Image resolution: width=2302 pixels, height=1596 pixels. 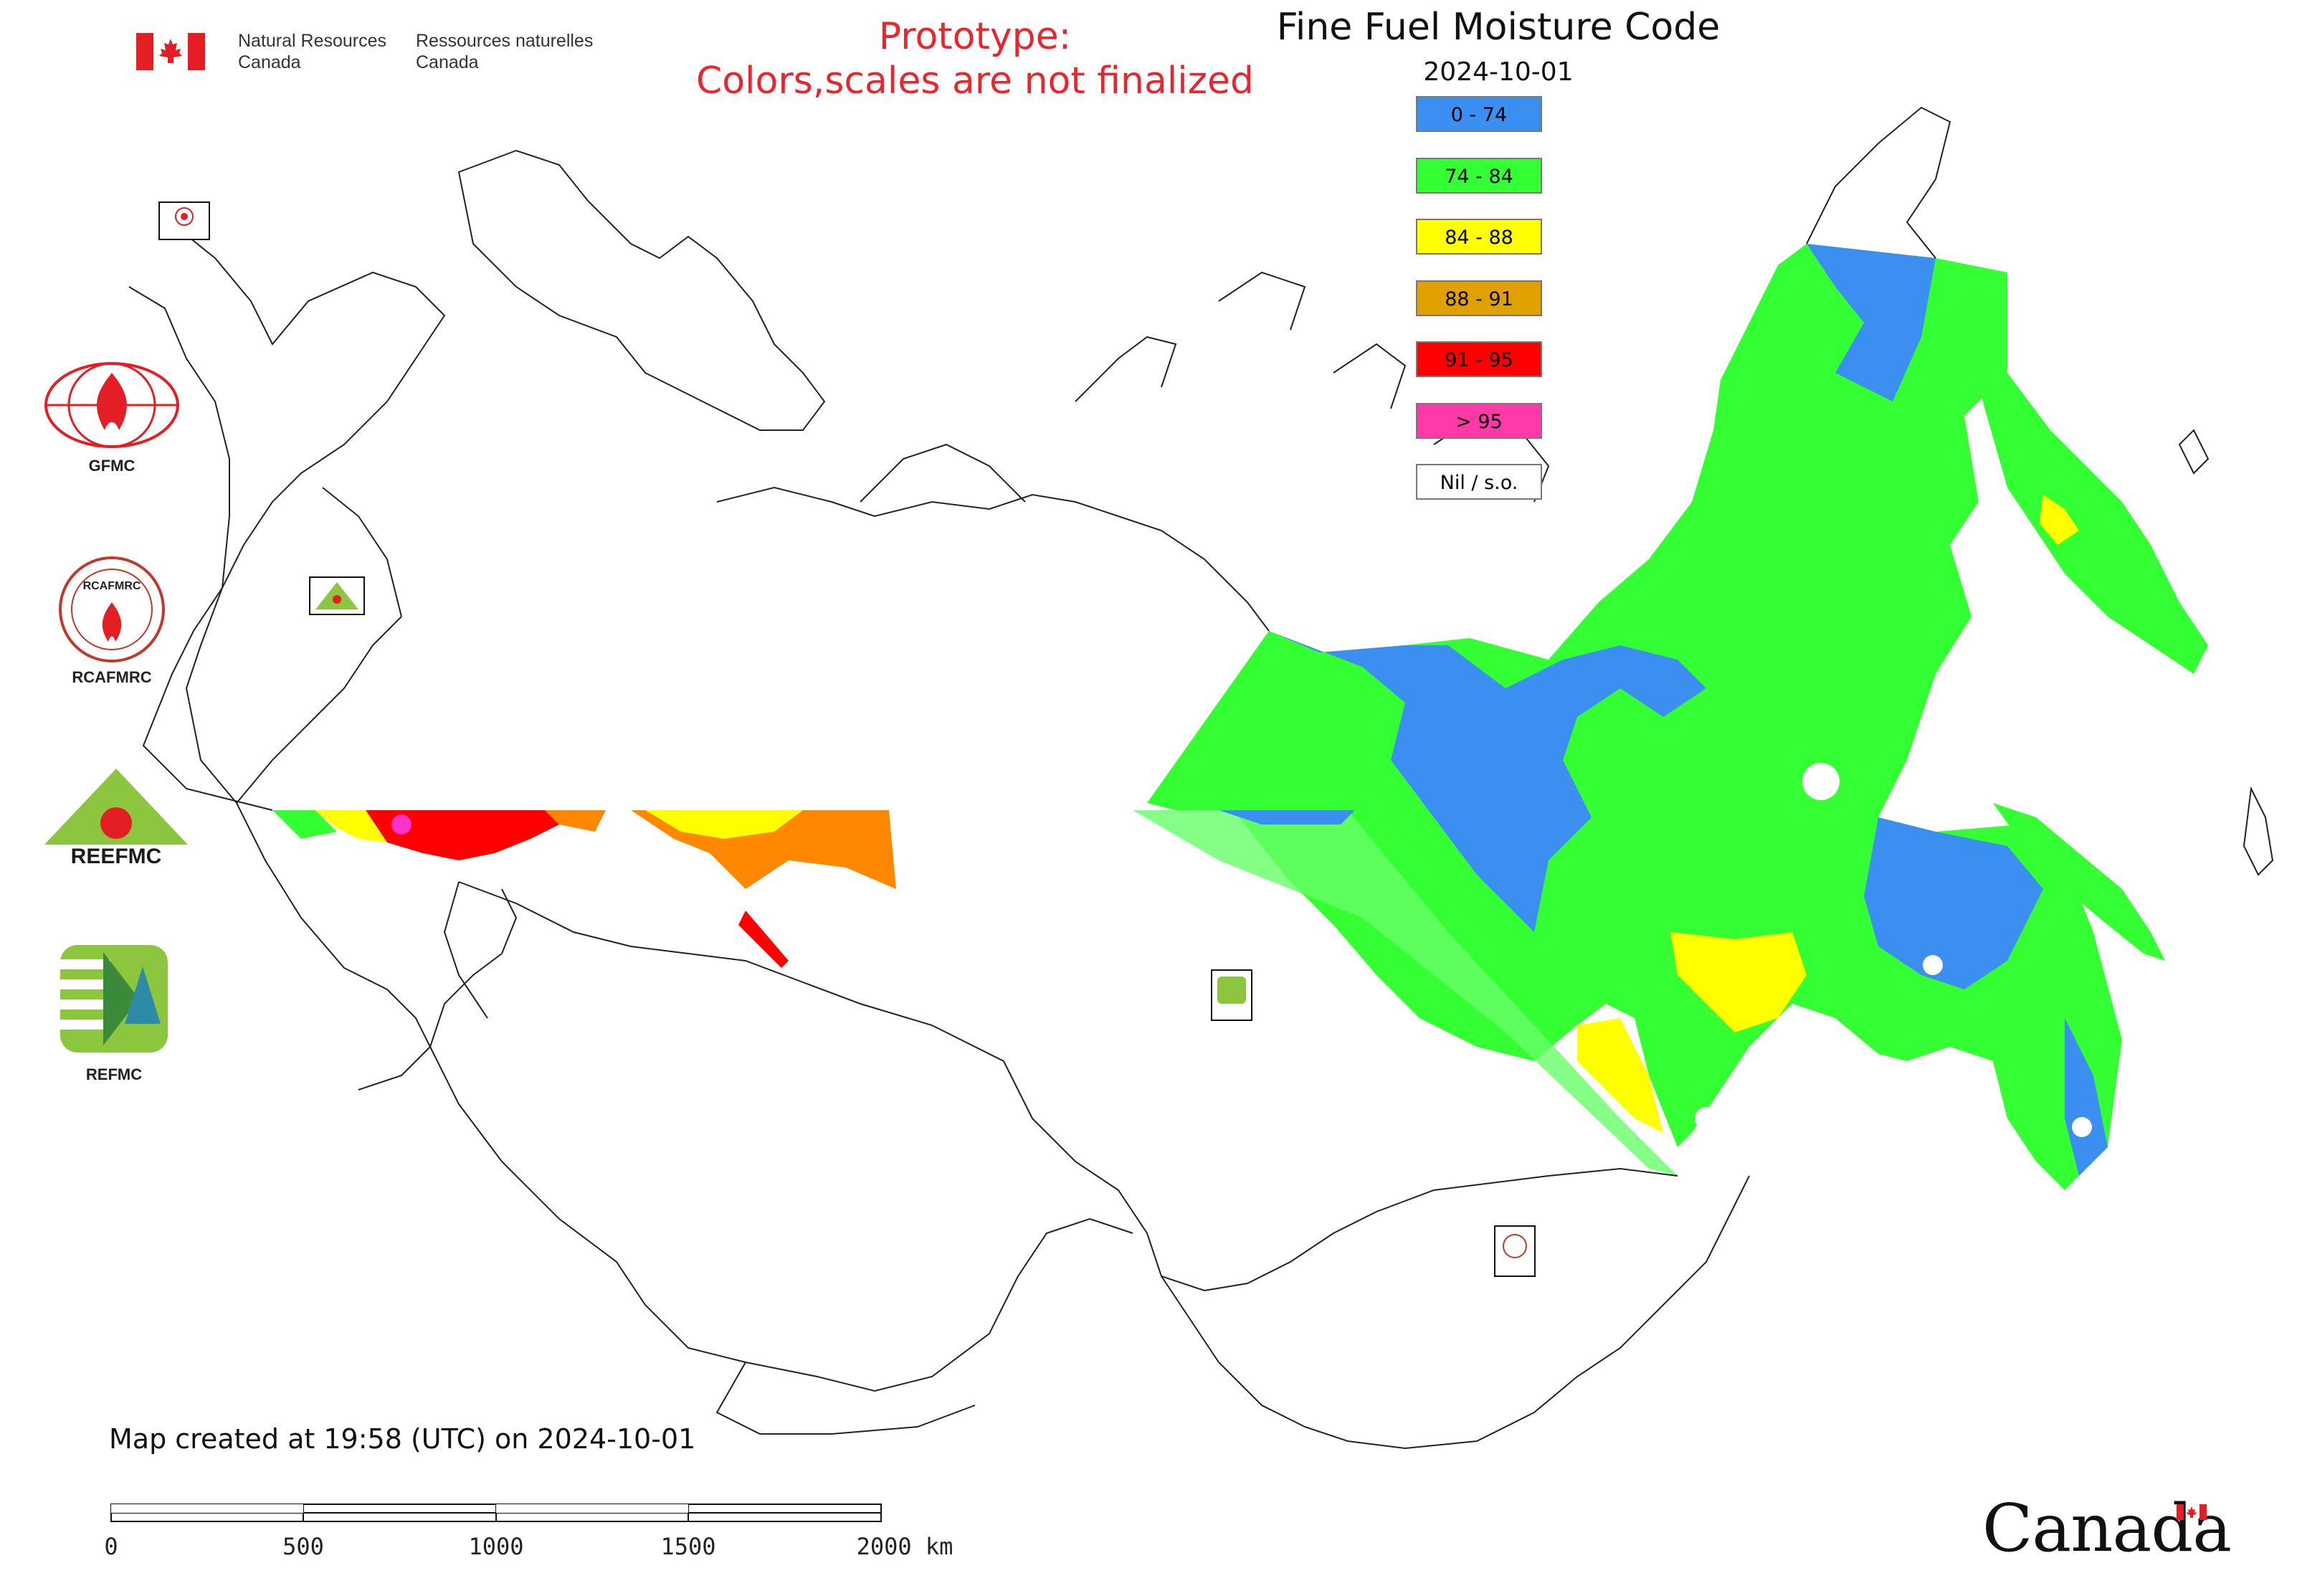 What do you see at coordinates (132, 1016) in the screenshot?
I see `refmc-logo: REFMC` at bounding box center [132, 1016].